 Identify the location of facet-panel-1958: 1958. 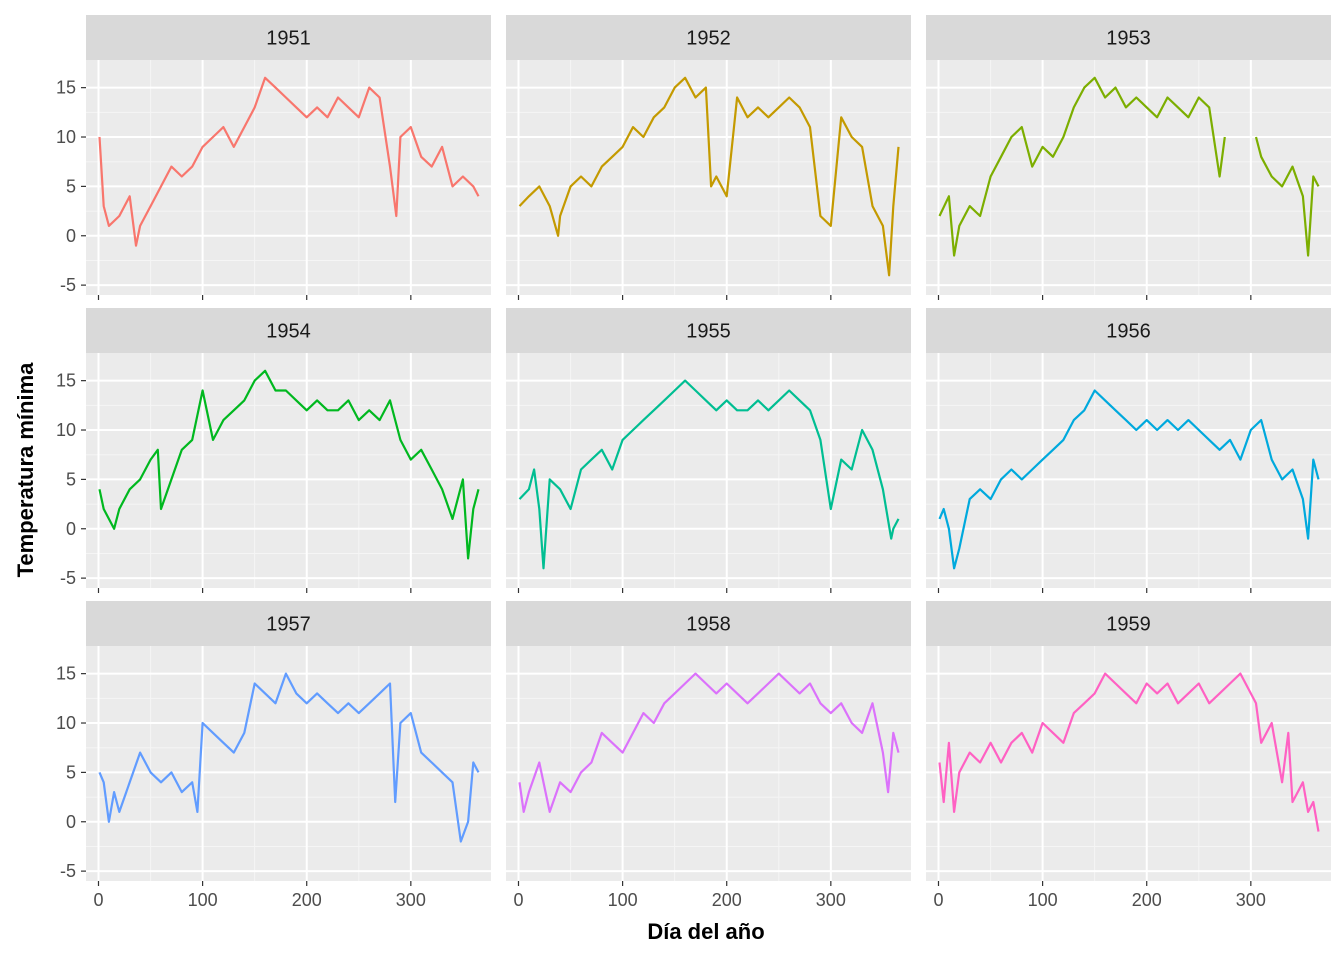
(708, 741).